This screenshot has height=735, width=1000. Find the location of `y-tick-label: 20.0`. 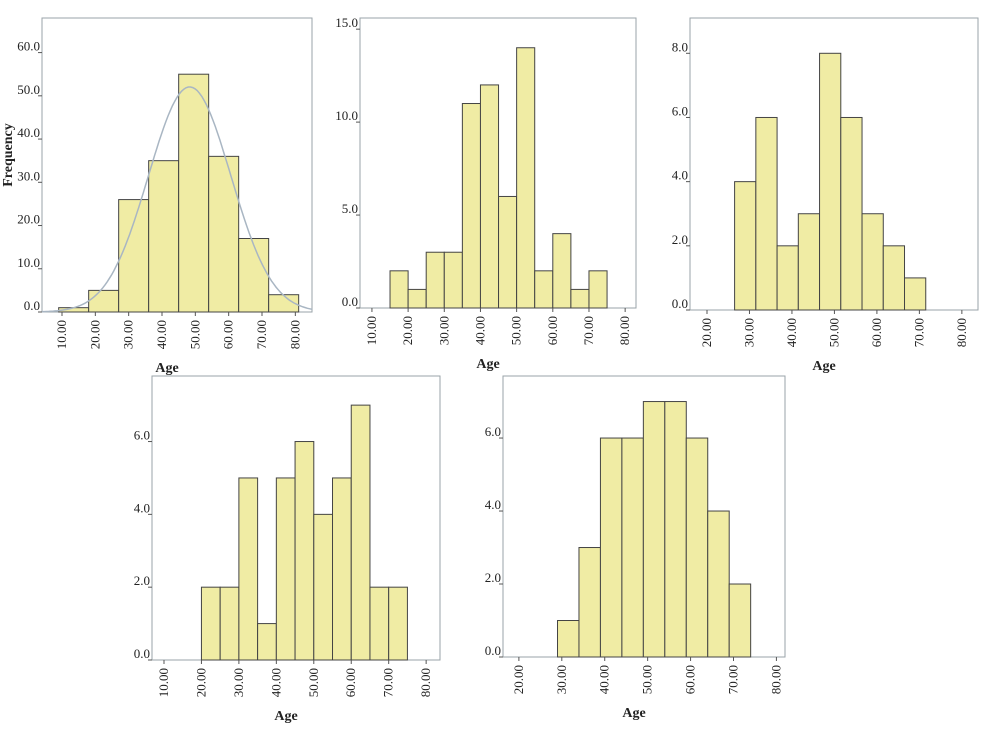

y-tick-label: 20.0 is located at coordinates (28, 219).